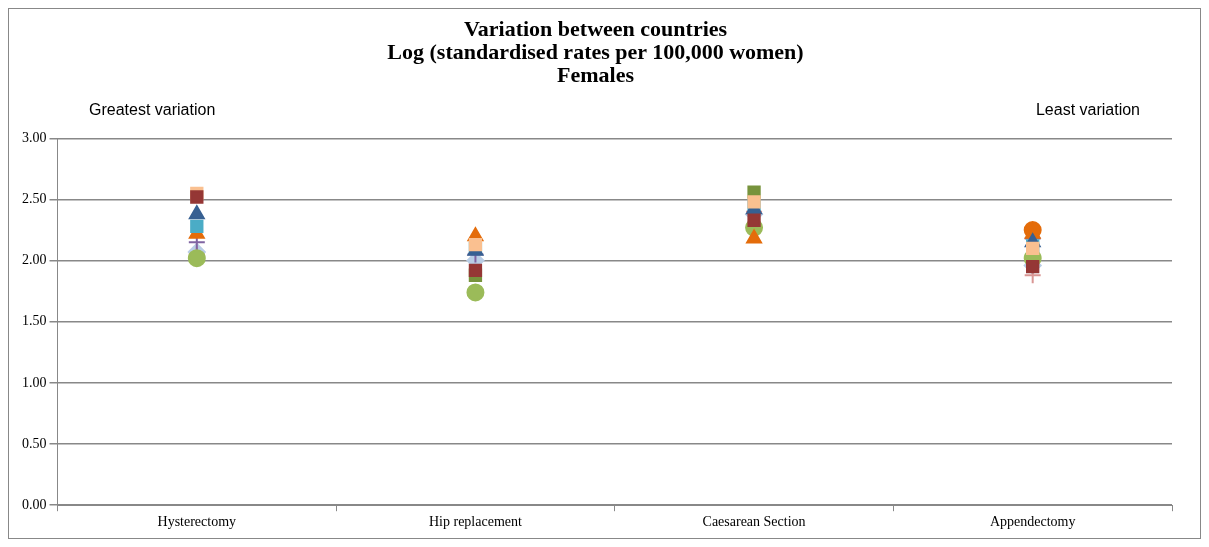 Image resolution: width=1209 pixels, height=547 pixels. Describe the element at coordinates (34, 321) in the screenshot. I see `y-tick-label: 1.50` at that location.